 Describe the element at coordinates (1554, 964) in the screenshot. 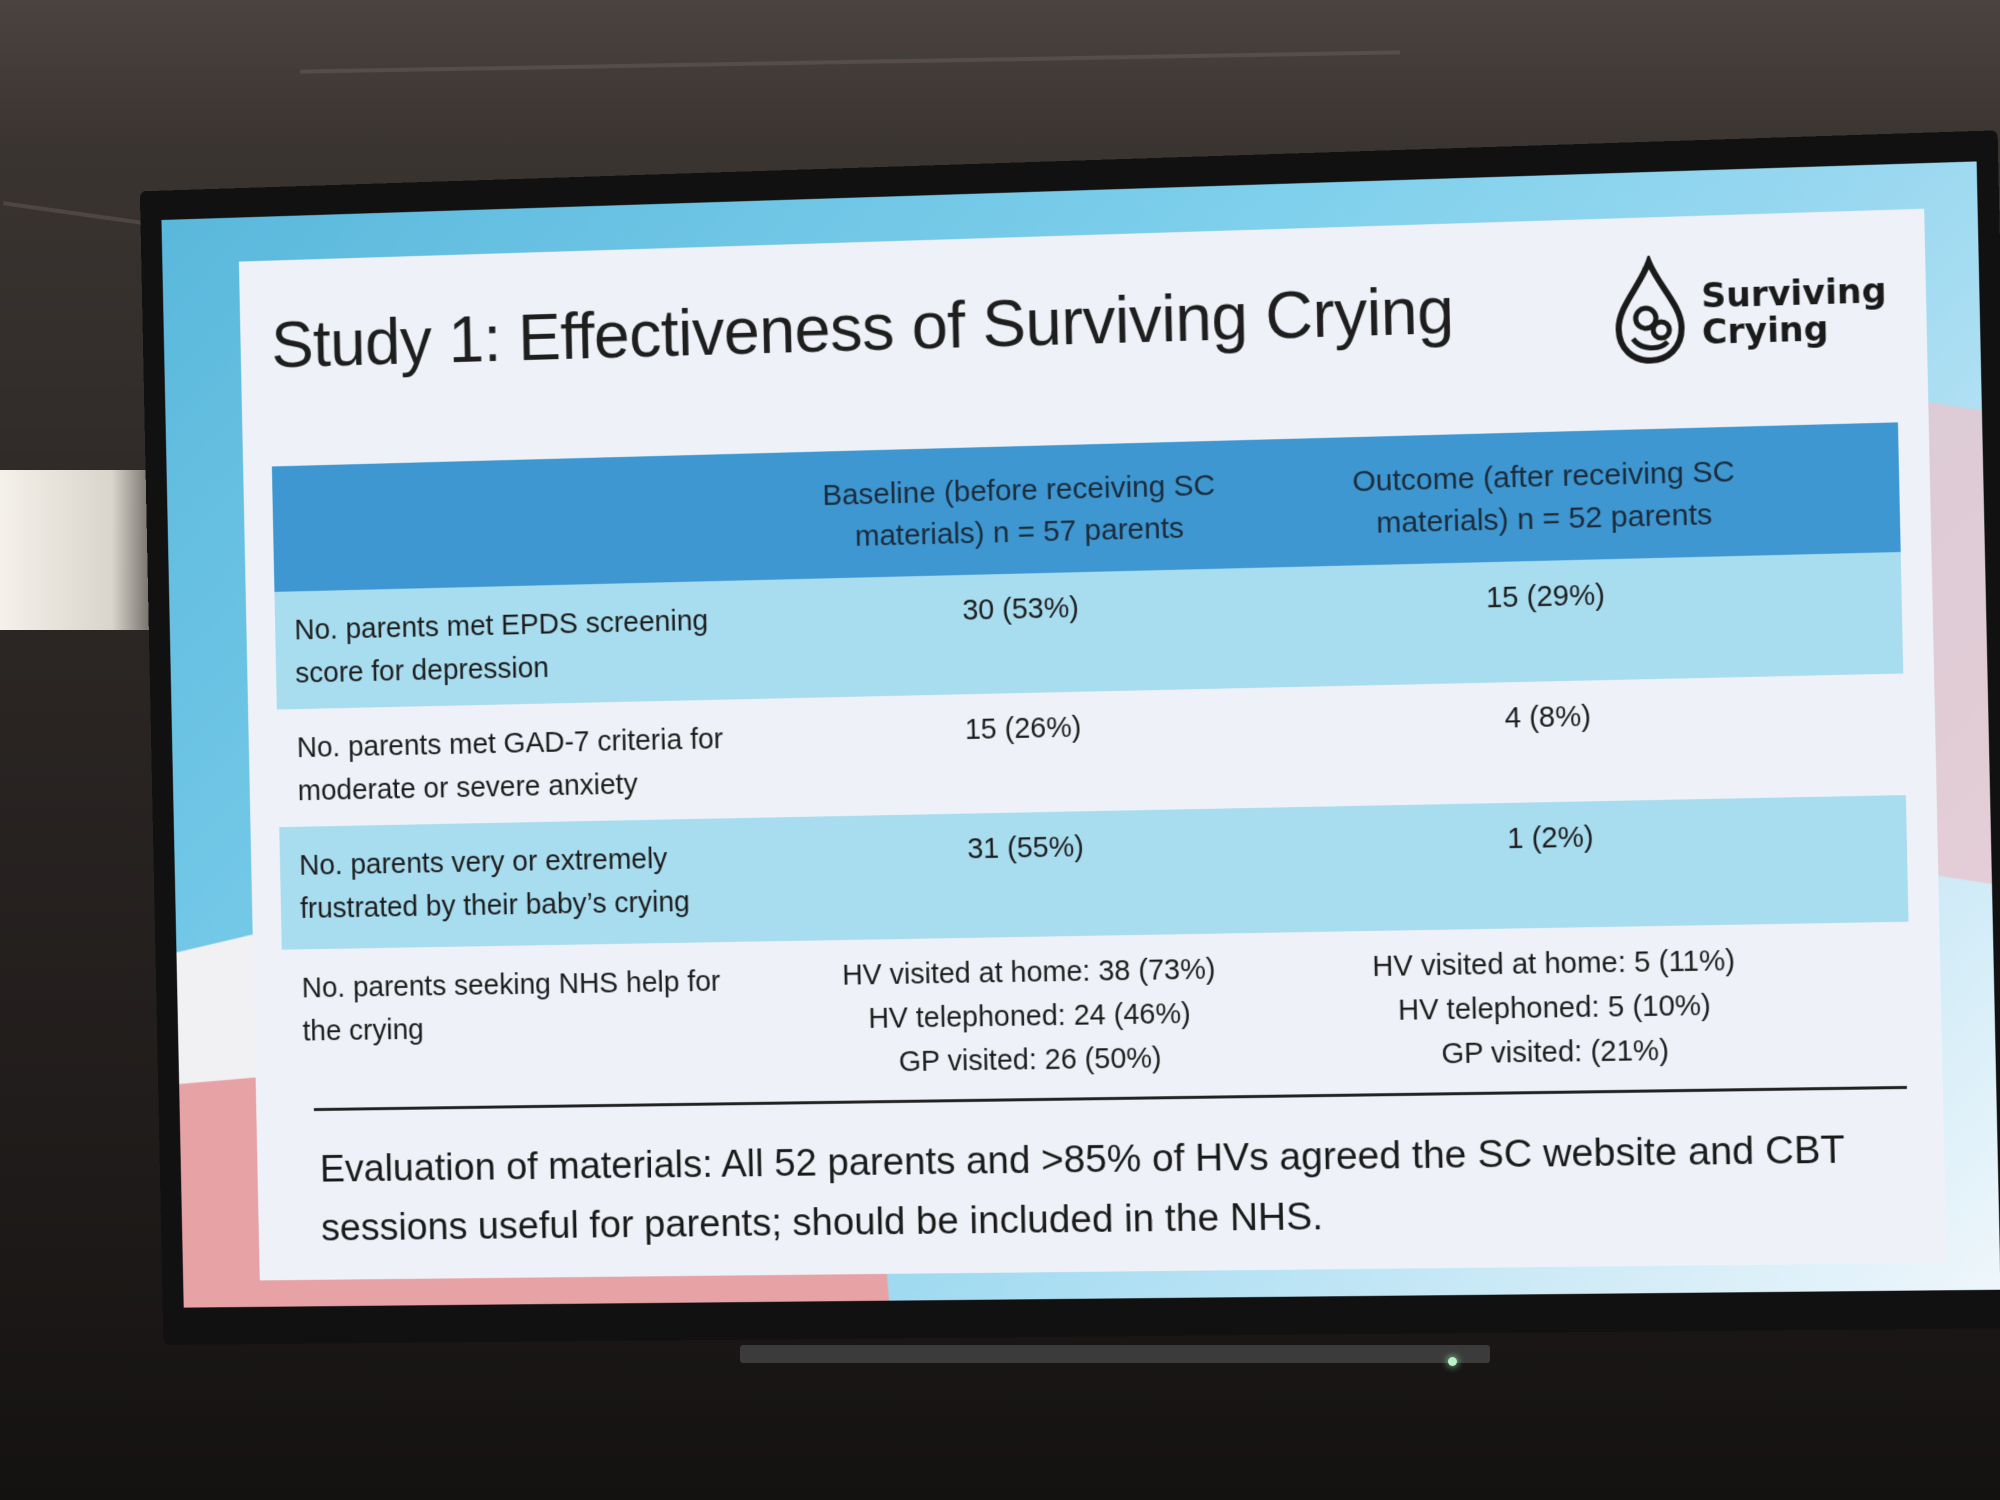

I see `outcome-line: HV visited at home: 5 (11%)` at that location.